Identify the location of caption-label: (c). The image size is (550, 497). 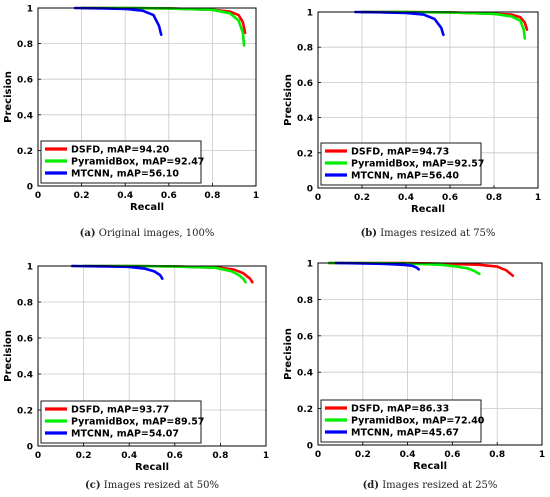
(93, 485).